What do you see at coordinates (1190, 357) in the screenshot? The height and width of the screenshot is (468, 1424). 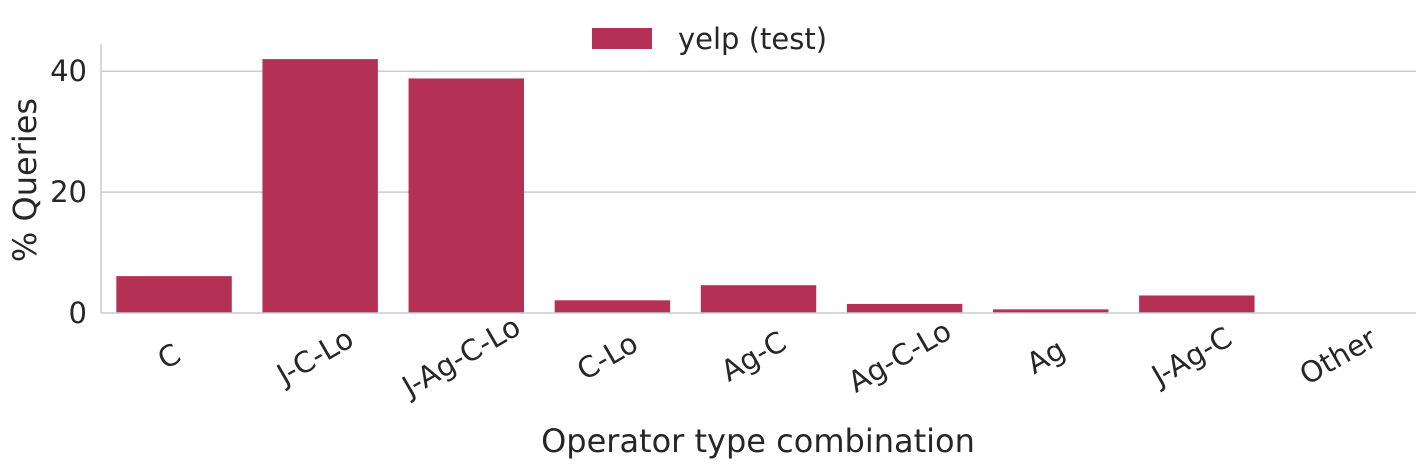 I see `x-tick-label: J-Ag-C` at bounding box center [1190, 357].